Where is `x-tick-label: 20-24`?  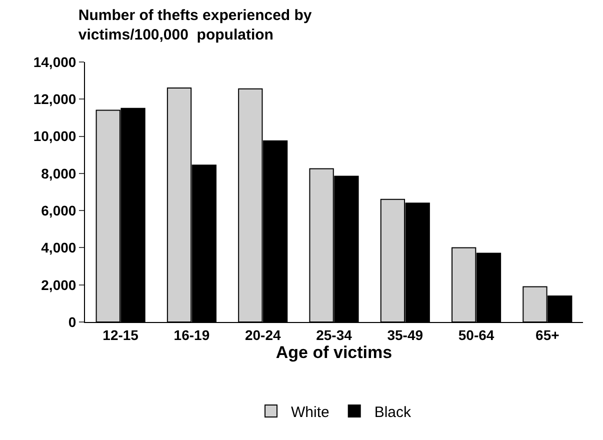
x-tick-label: 20-24 is located at coordinates (262, 334).